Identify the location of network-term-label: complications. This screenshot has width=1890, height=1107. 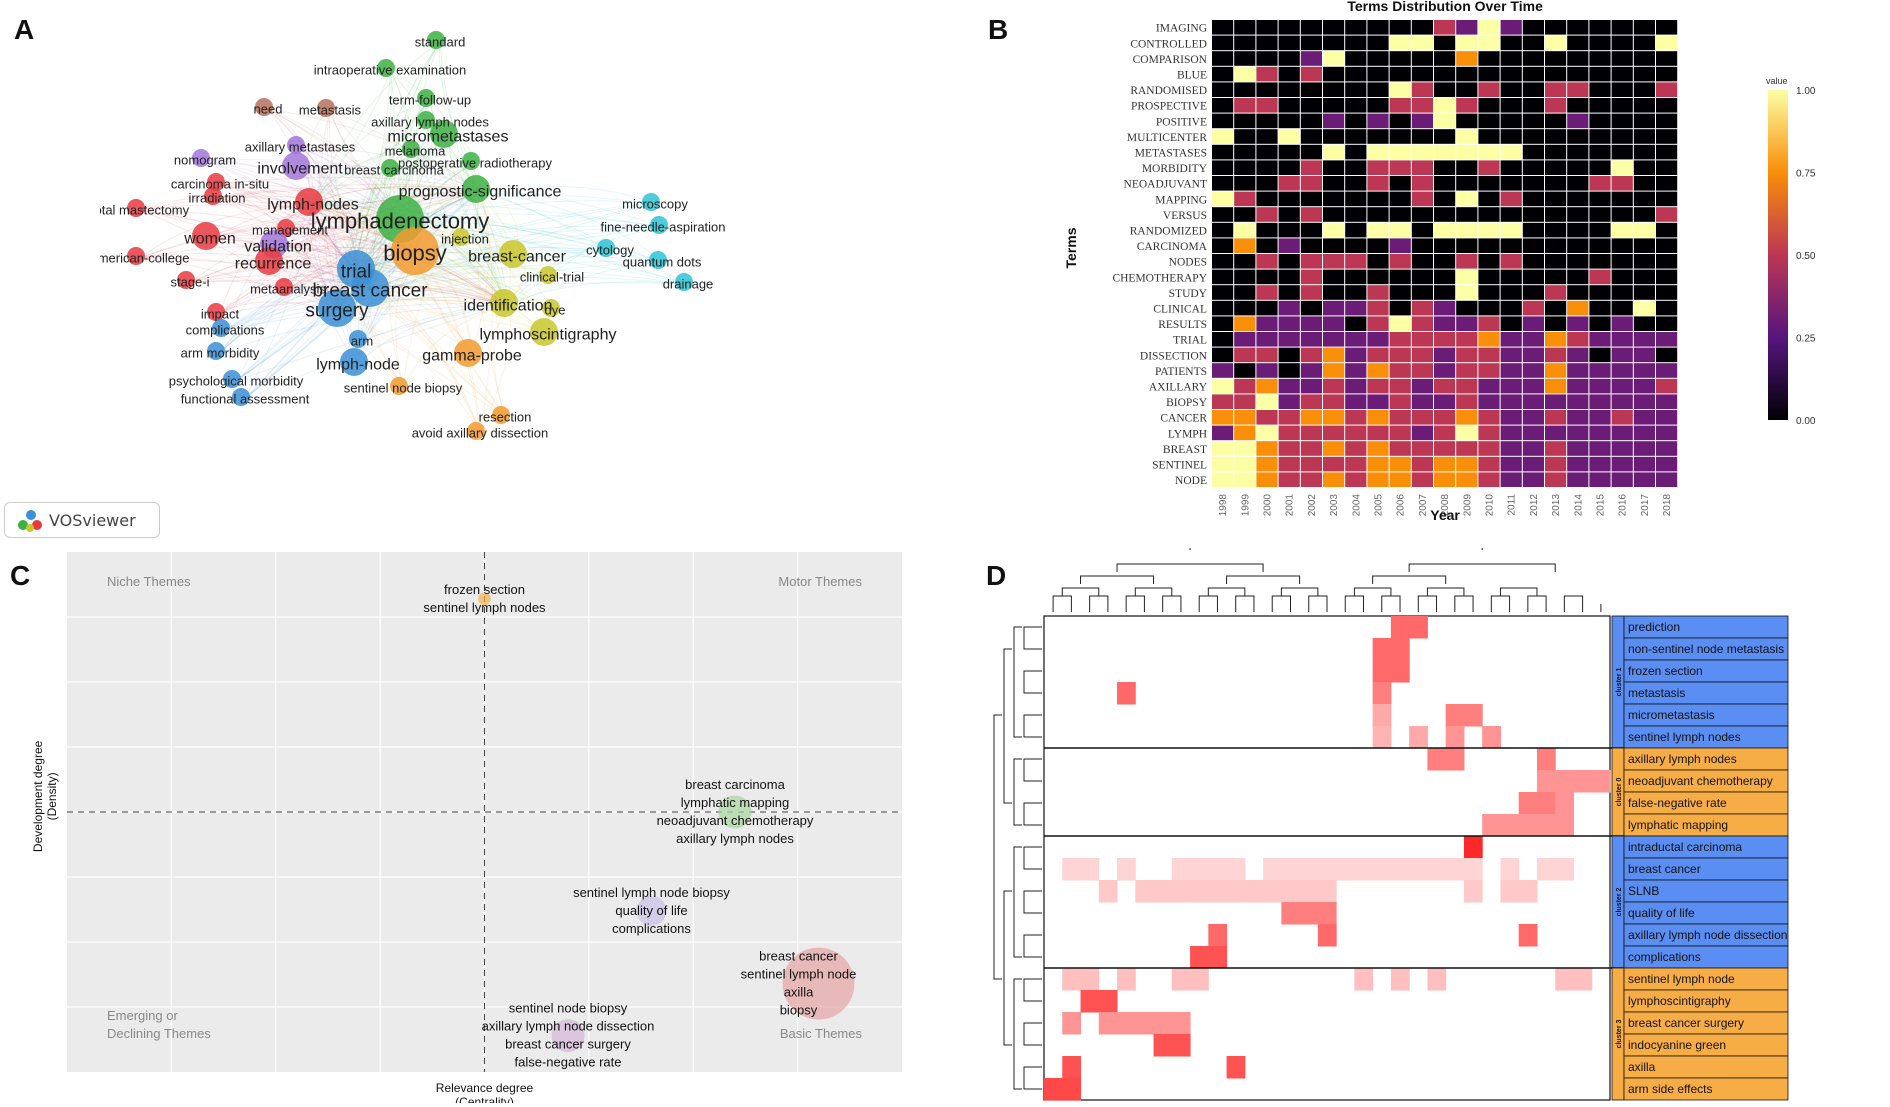
(225, 329).